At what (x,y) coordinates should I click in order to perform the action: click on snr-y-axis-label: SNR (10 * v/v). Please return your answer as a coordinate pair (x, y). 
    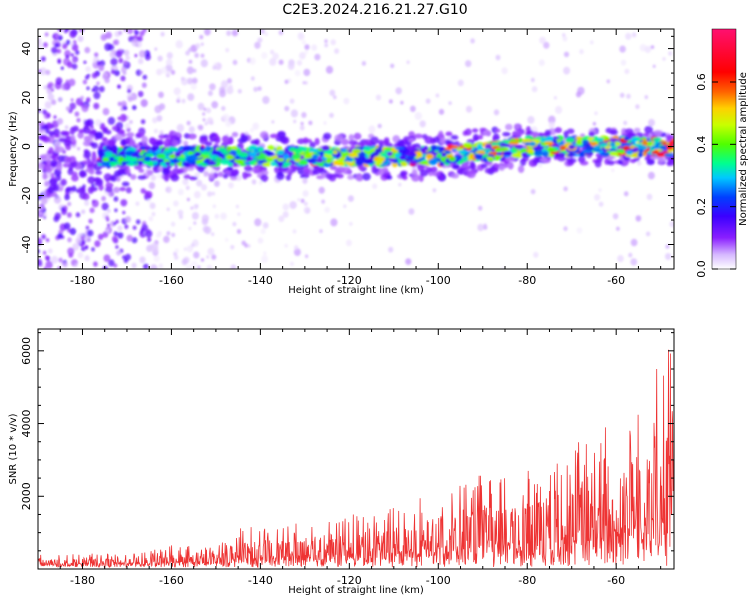
    Looking at the image, I should click on (13, 448).